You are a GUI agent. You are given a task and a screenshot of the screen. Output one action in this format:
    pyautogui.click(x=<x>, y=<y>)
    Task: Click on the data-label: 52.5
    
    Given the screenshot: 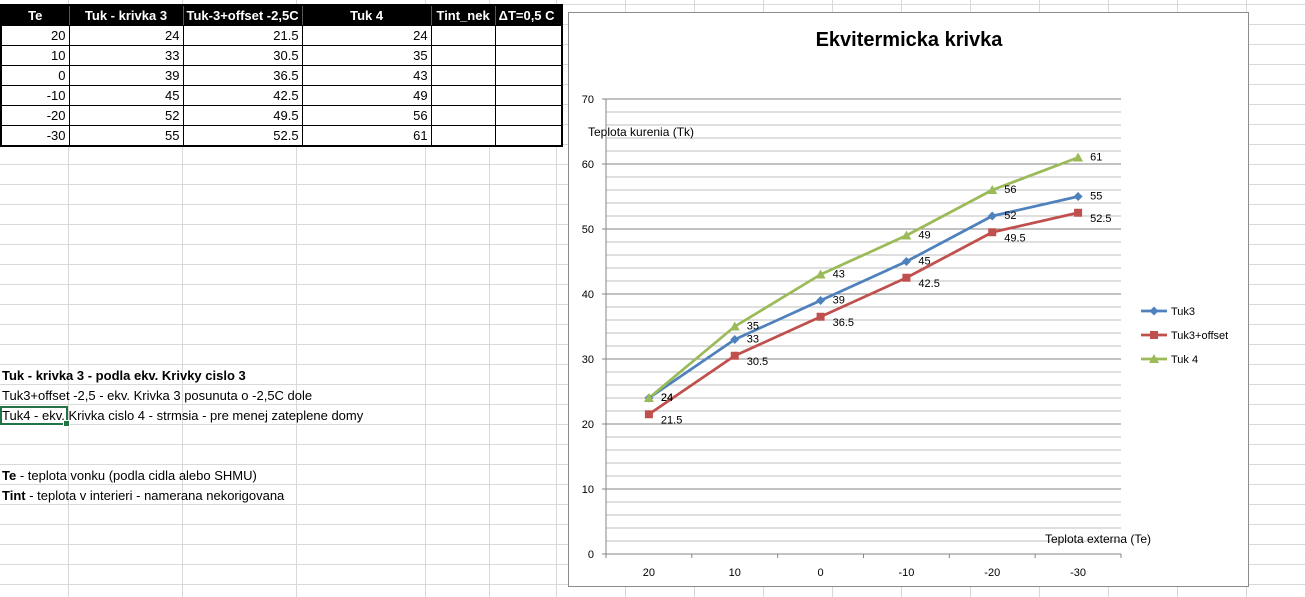 What is the action you would take?
    pyautogui.click(x=1100, y=219)
    